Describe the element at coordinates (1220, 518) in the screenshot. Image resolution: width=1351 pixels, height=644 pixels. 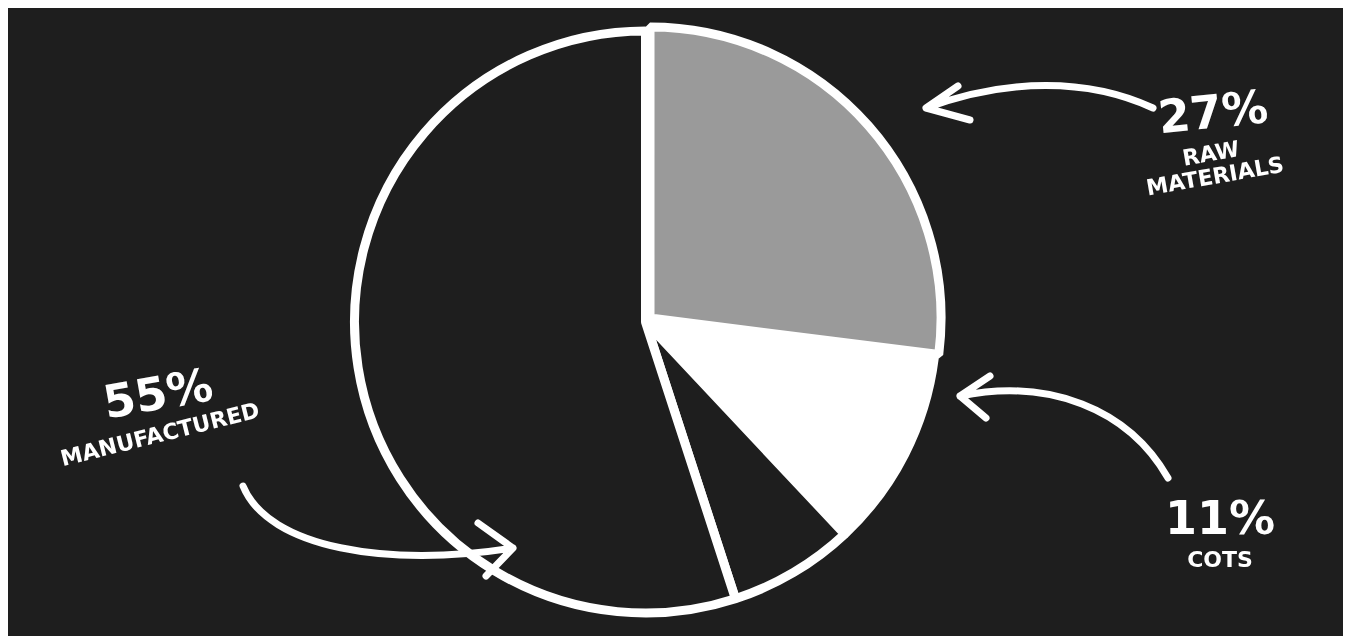
I see `data-label: 11%` at that location.